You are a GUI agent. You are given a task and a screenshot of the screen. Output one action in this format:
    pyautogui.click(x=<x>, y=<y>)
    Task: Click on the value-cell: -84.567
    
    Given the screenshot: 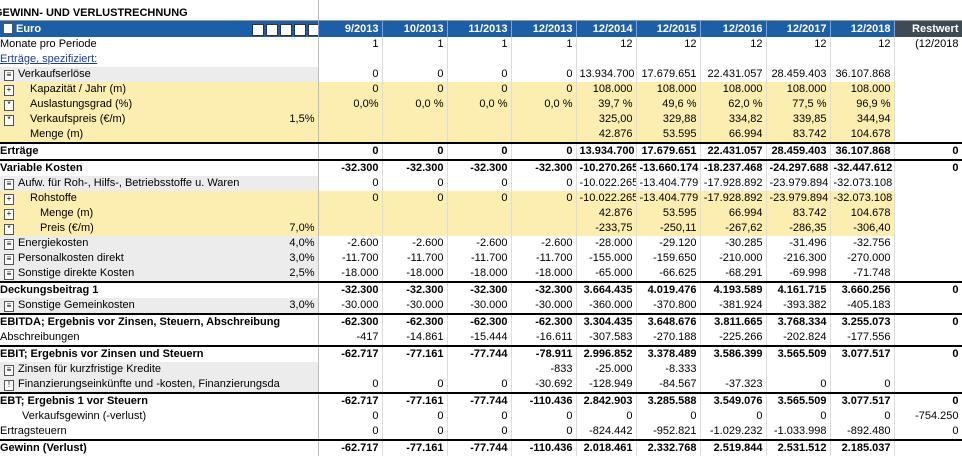 What is the action you would take?
    pyautogui.click(x=668, y=385)
    